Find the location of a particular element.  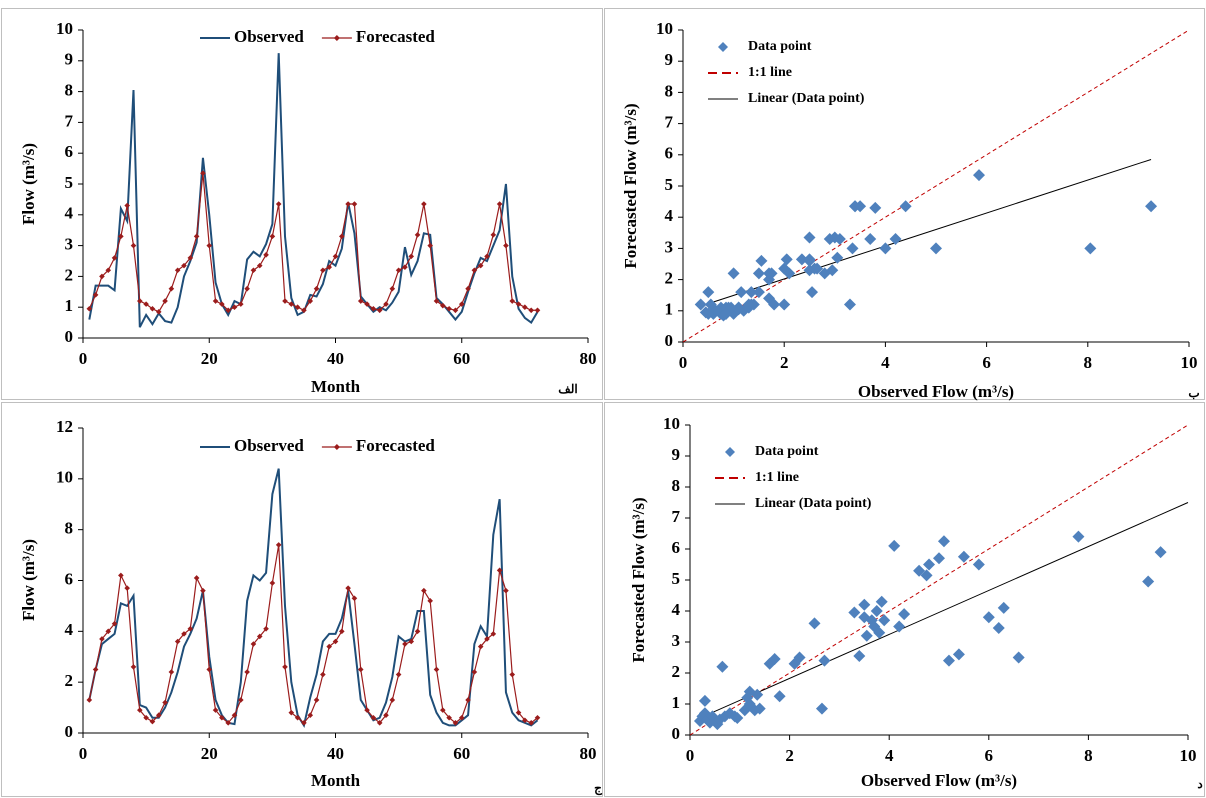

x-tick-label: 0 is located at coordinates (683, 362).